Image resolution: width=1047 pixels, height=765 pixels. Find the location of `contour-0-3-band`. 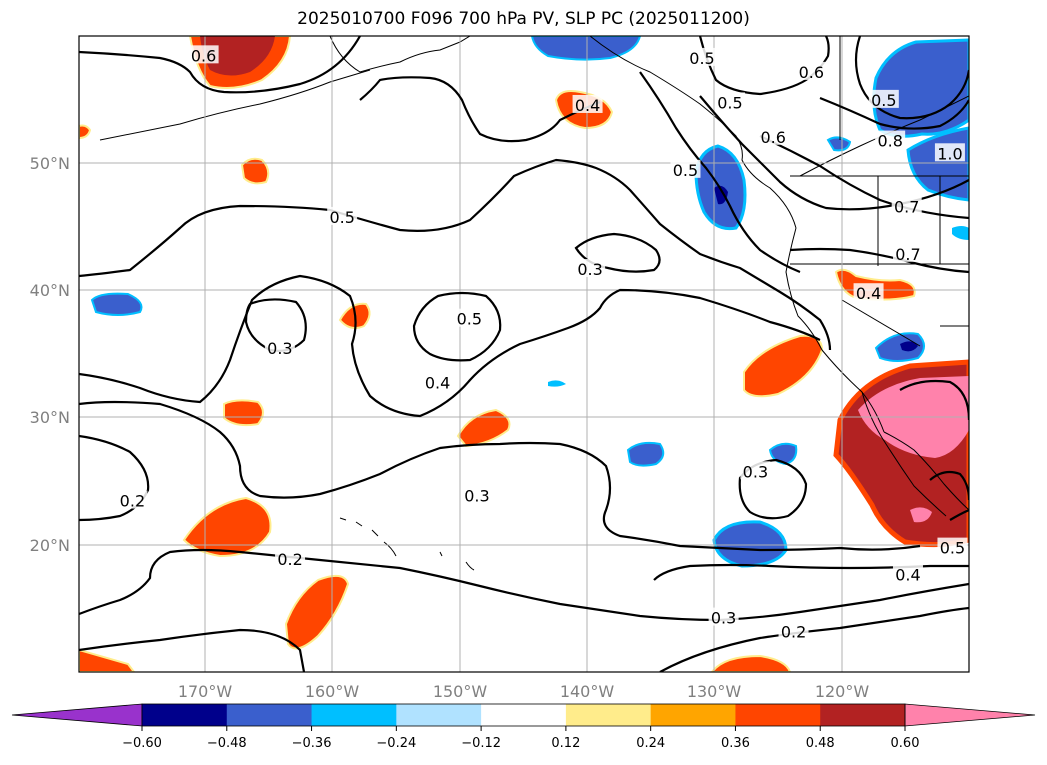

contour-0-3-band is located at coordinates (524, 585).